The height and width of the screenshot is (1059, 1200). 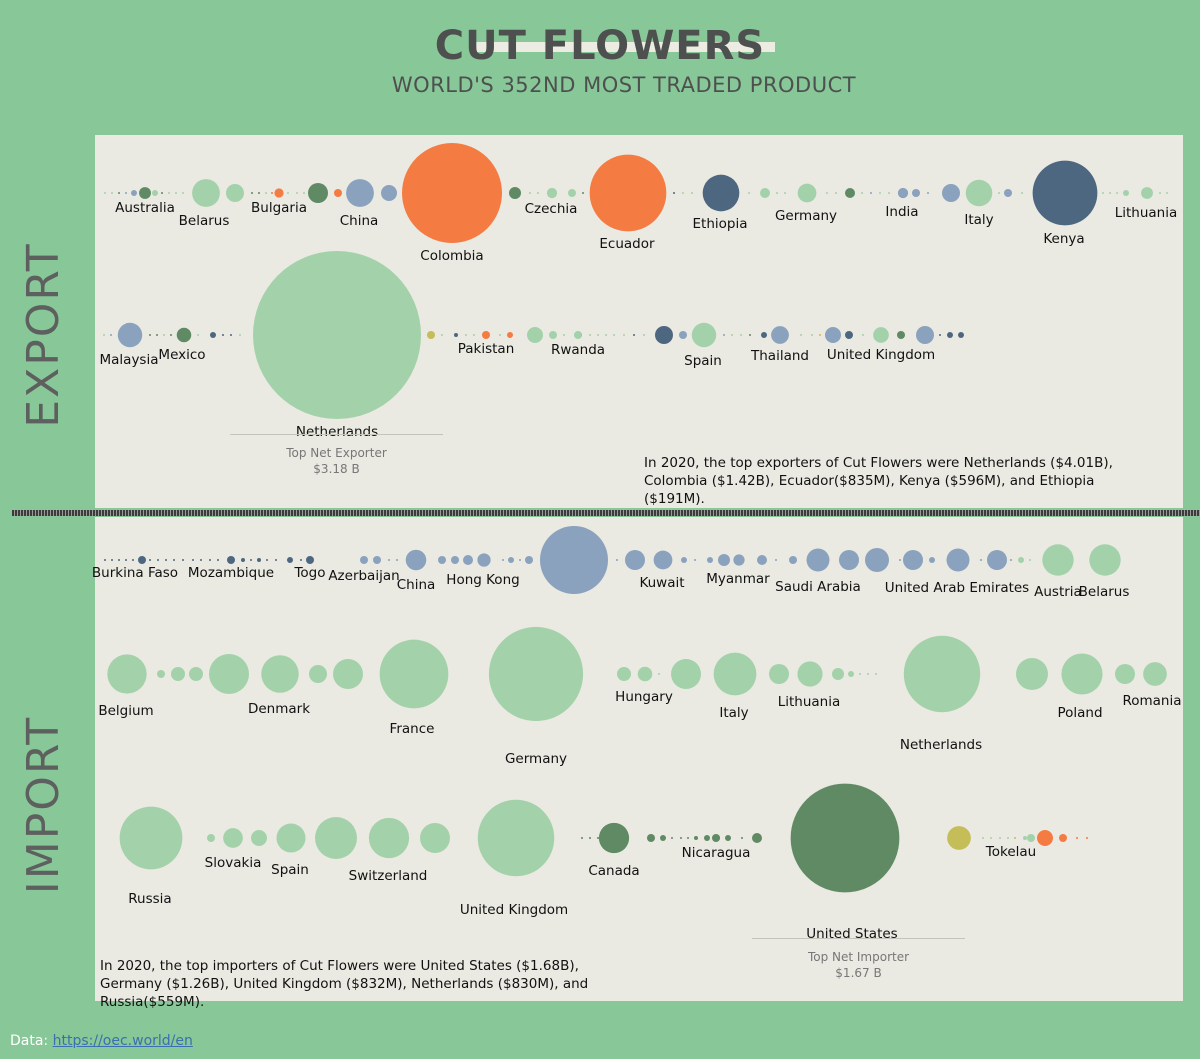 I want to click on export-bubble-spain, so click(x=704, y=335).